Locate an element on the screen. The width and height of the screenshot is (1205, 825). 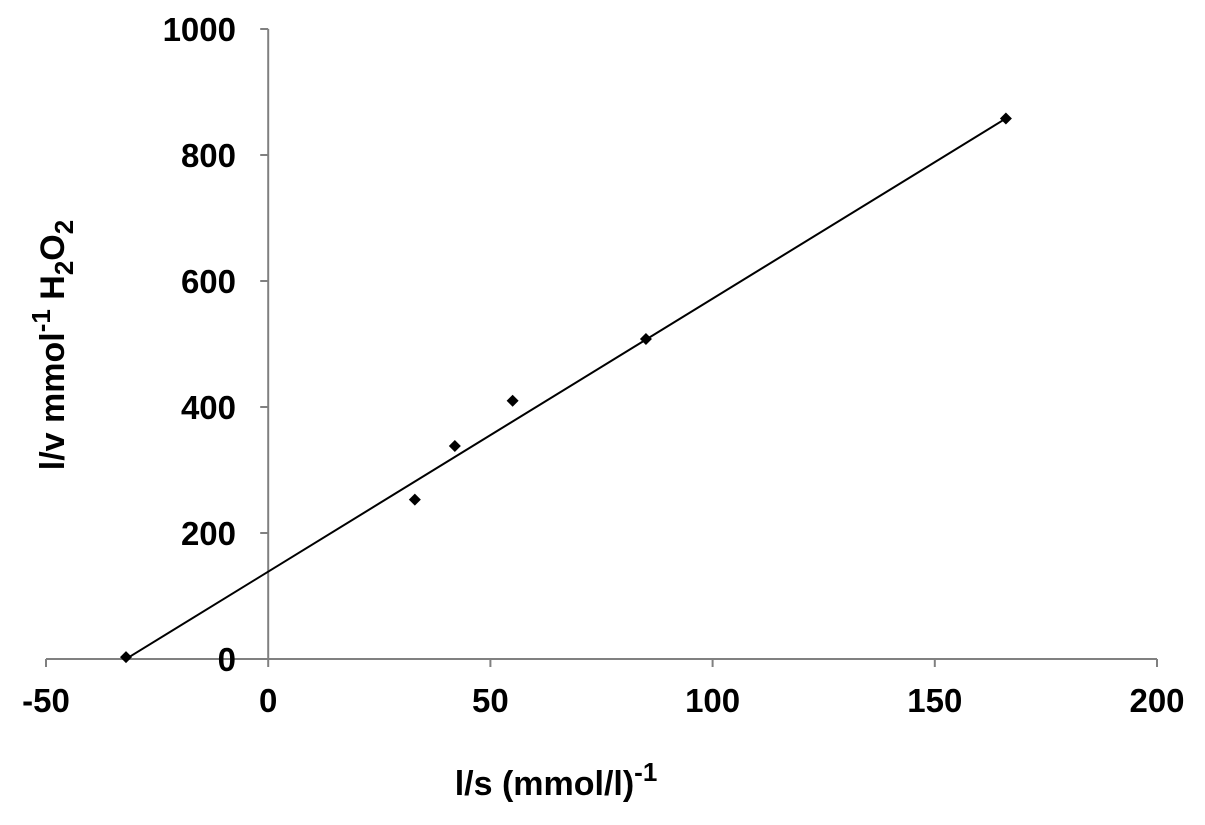
y-tick-label: 600 is located at coordinates (208, 281).